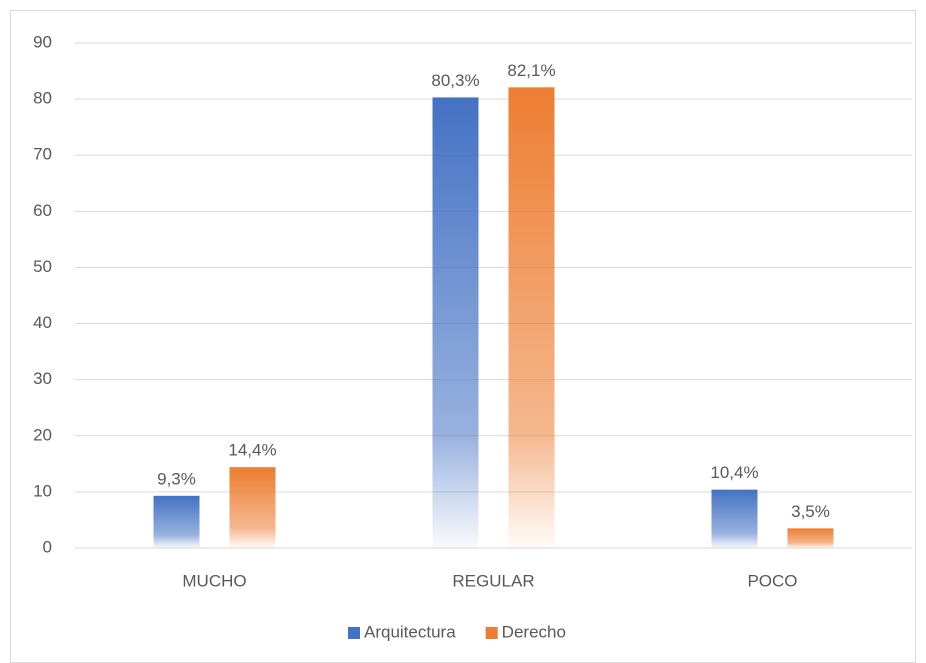  What do you see at coordinates (493, 580) in the screenshot?
I see `x-tick-label: REGULAR` at bounding box center [493, 580].